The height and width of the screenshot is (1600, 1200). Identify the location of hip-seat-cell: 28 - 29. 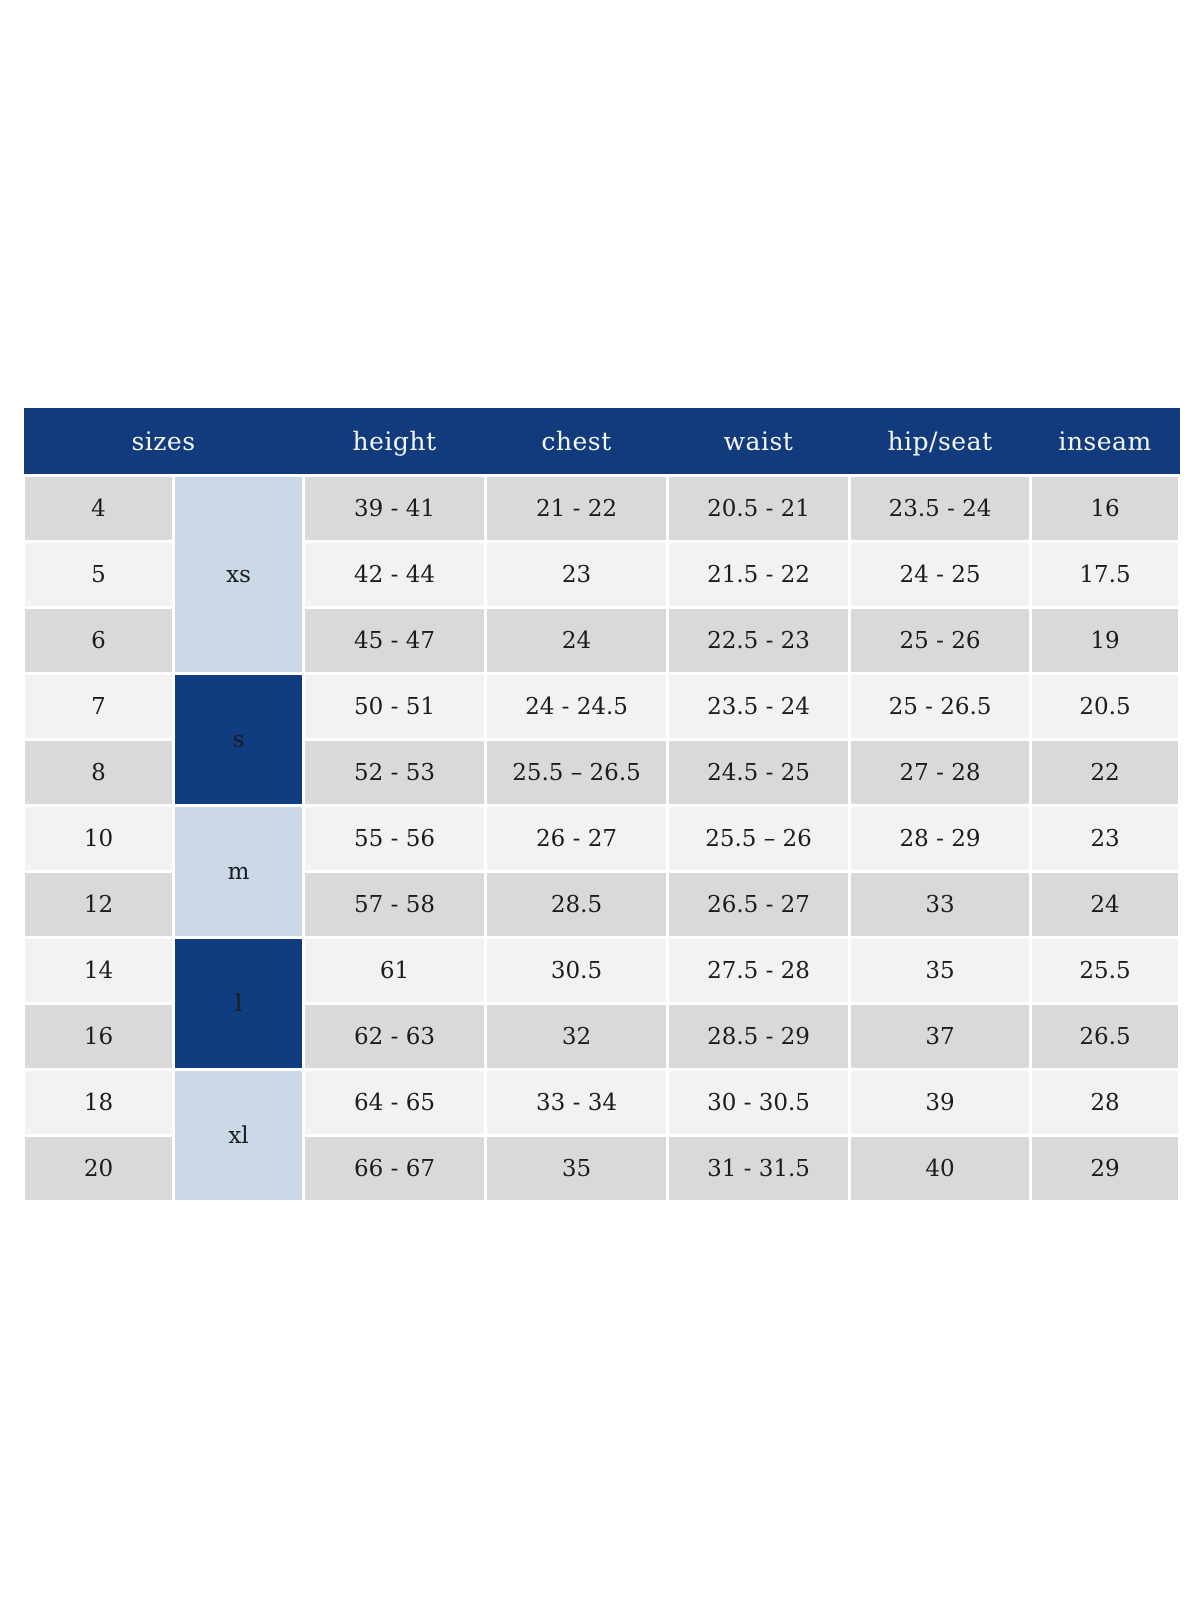
(940, 838).